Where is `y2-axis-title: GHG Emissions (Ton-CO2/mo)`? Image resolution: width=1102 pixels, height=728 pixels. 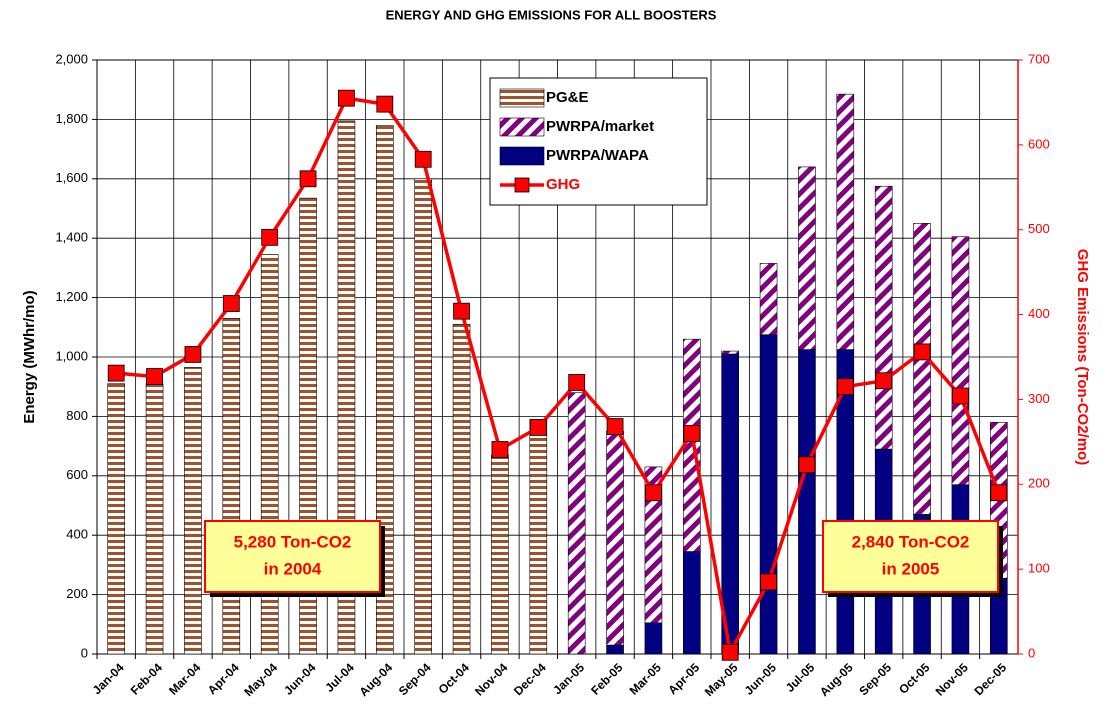 y2-axis-title: GHG Emissions (Ton-CO2/mo) is located at coordinates (1082, 357).